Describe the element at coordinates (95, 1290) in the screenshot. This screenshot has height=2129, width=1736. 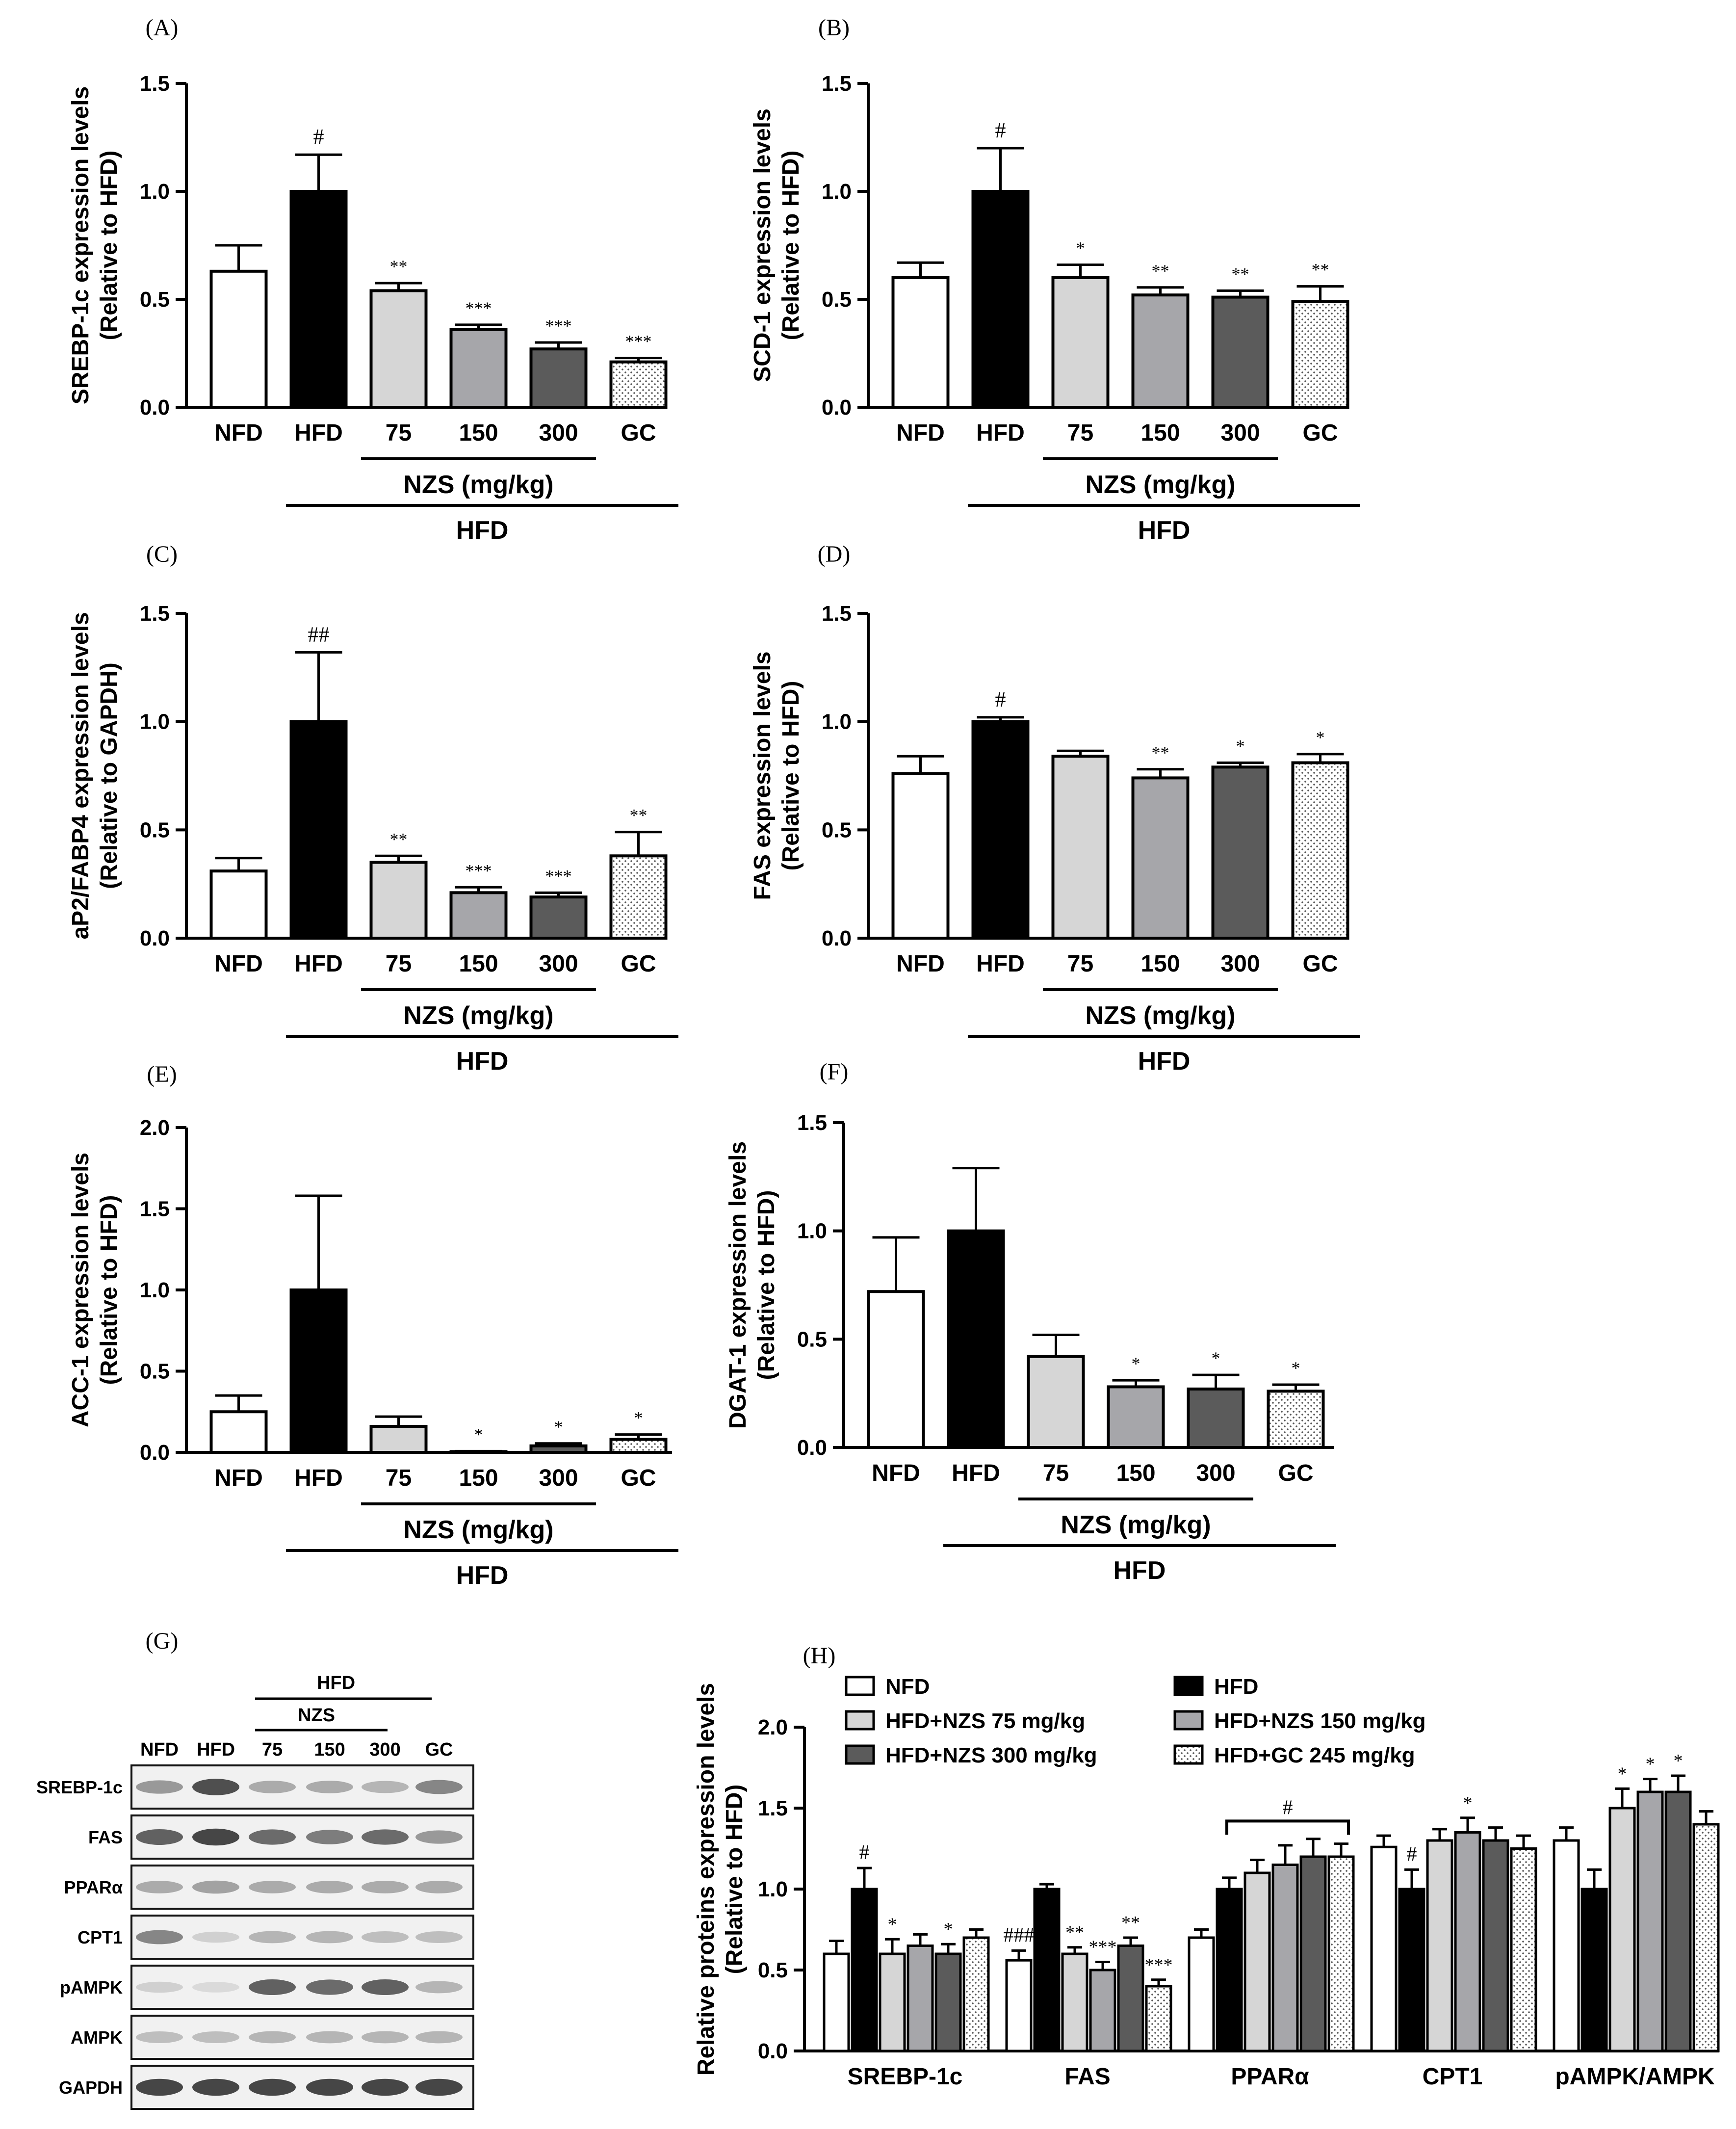
I see `y-axis-label: ACC-1 expression levels (Relative to HFD)` at that location.